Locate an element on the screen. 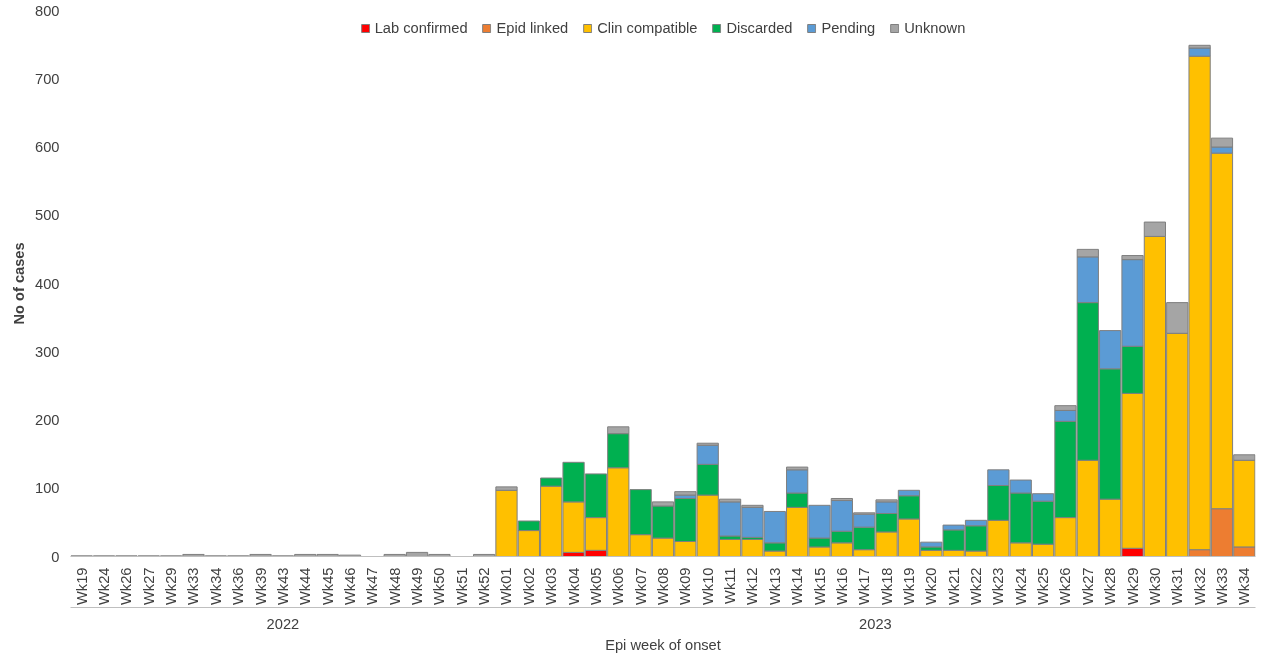 This screenshot has width=1271, height=664. x-tick-label: Wk20 is located at coordinates (931, 586).